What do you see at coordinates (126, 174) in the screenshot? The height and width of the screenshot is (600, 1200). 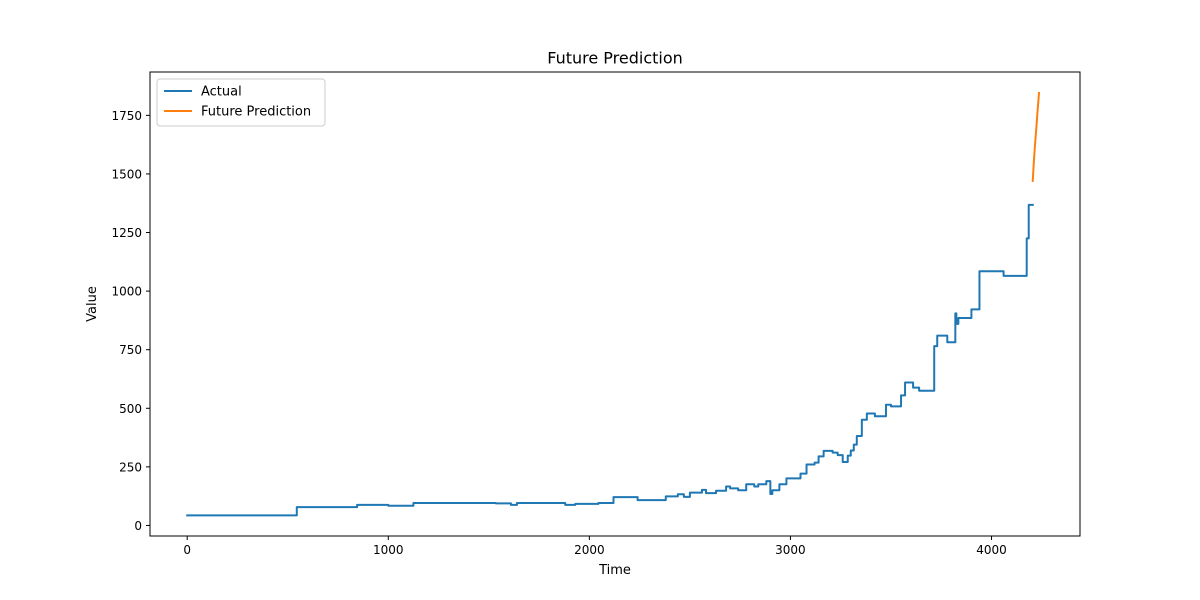 I see `y-tick-label: 1500` at bounding box center [126, 174].